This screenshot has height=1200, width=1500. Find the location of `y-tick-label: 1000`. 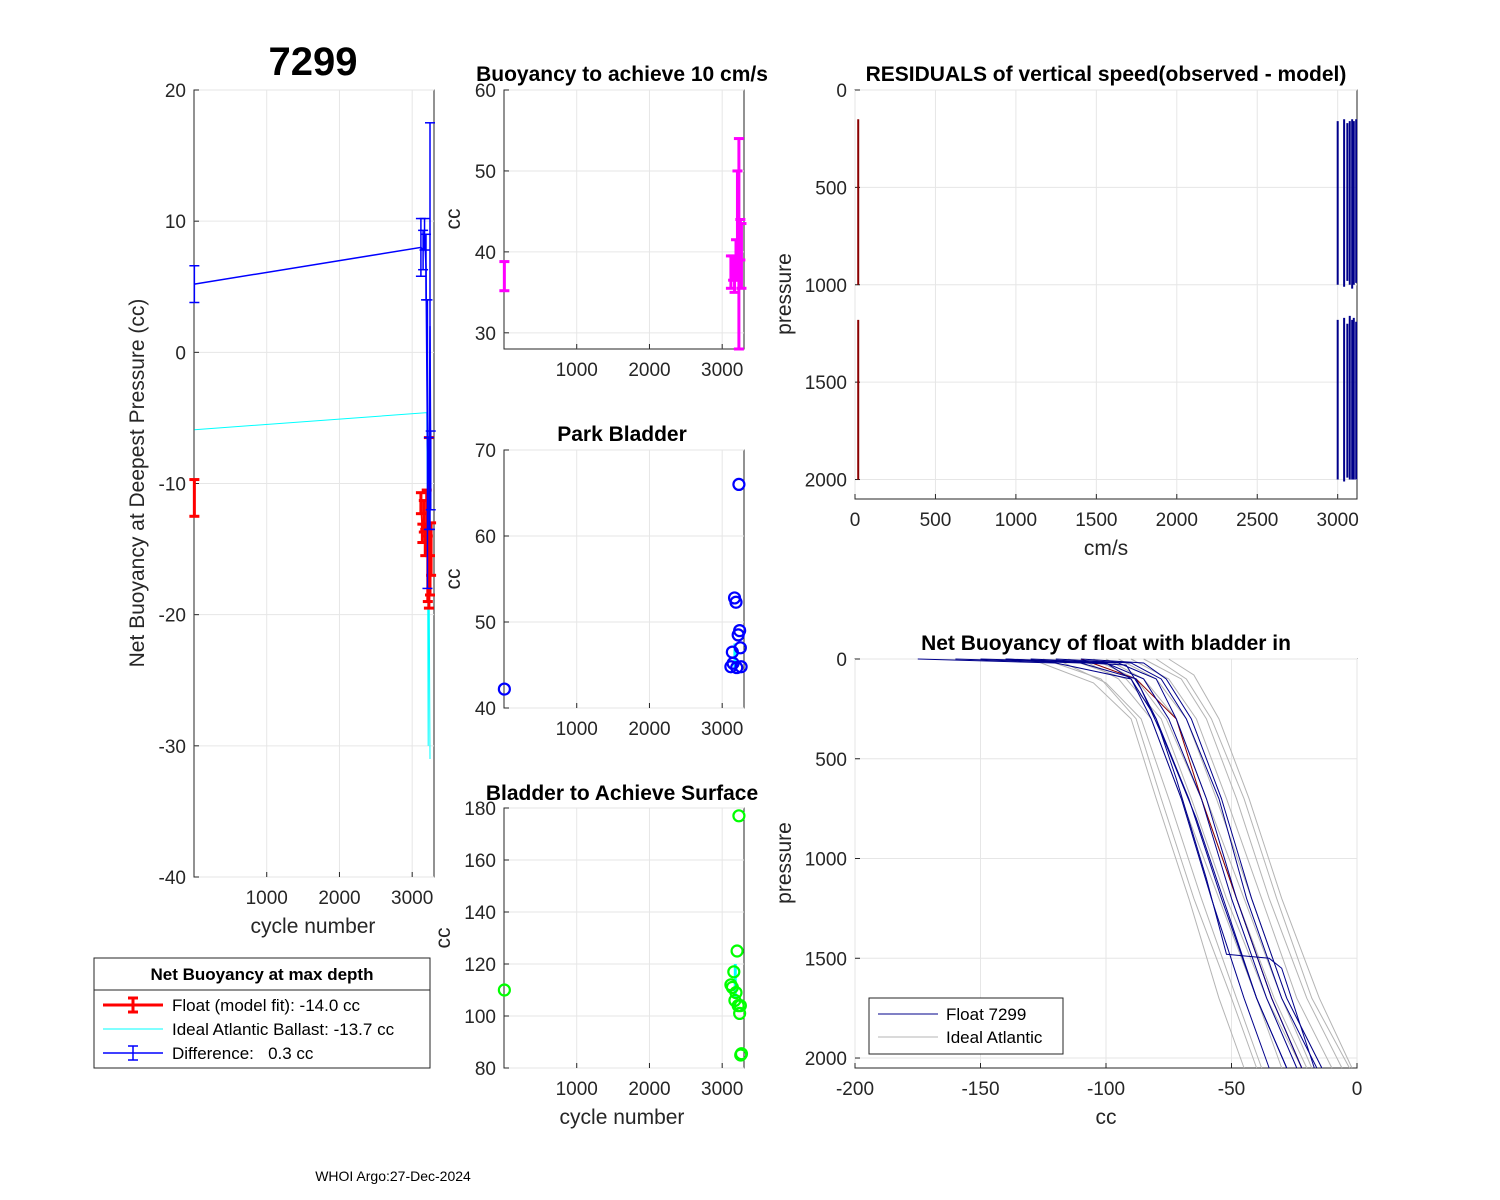

y-tick-label: 1000 is located at coordinates (826, 286).